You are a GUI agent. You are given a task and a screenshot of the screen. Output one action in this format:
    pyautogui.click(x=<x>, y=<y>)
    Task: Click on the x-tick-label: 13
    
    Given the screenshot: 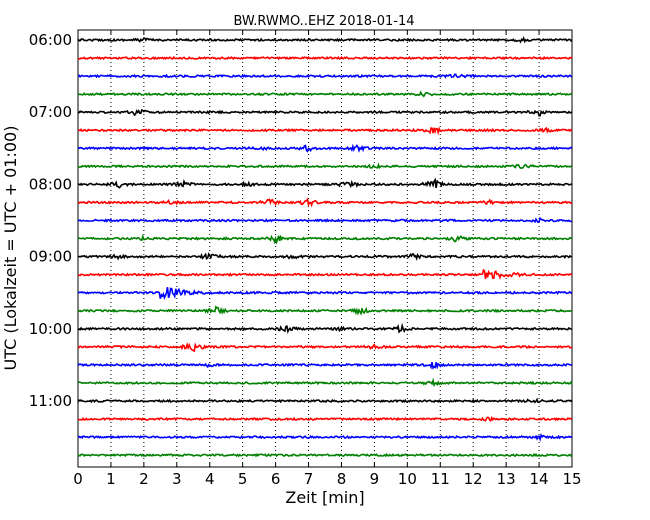 What is the action you would take?
    pyautogui.click(x=506, y=479)
    